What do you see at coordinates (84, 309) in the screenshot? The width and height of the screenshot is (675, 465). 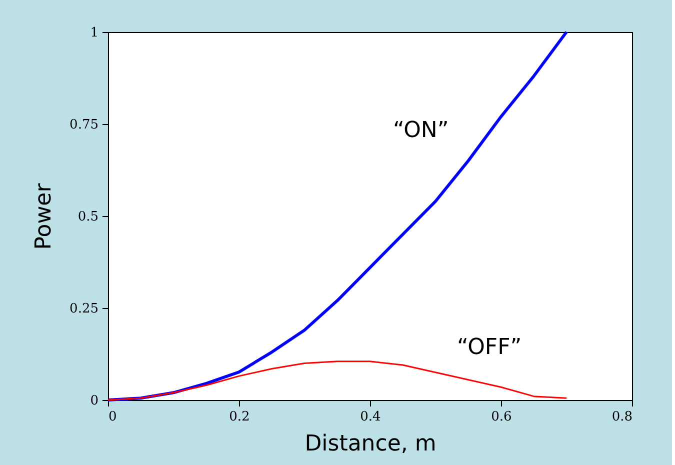 I see `y-tick-label: 0.25` at bounding box center [84, 309].